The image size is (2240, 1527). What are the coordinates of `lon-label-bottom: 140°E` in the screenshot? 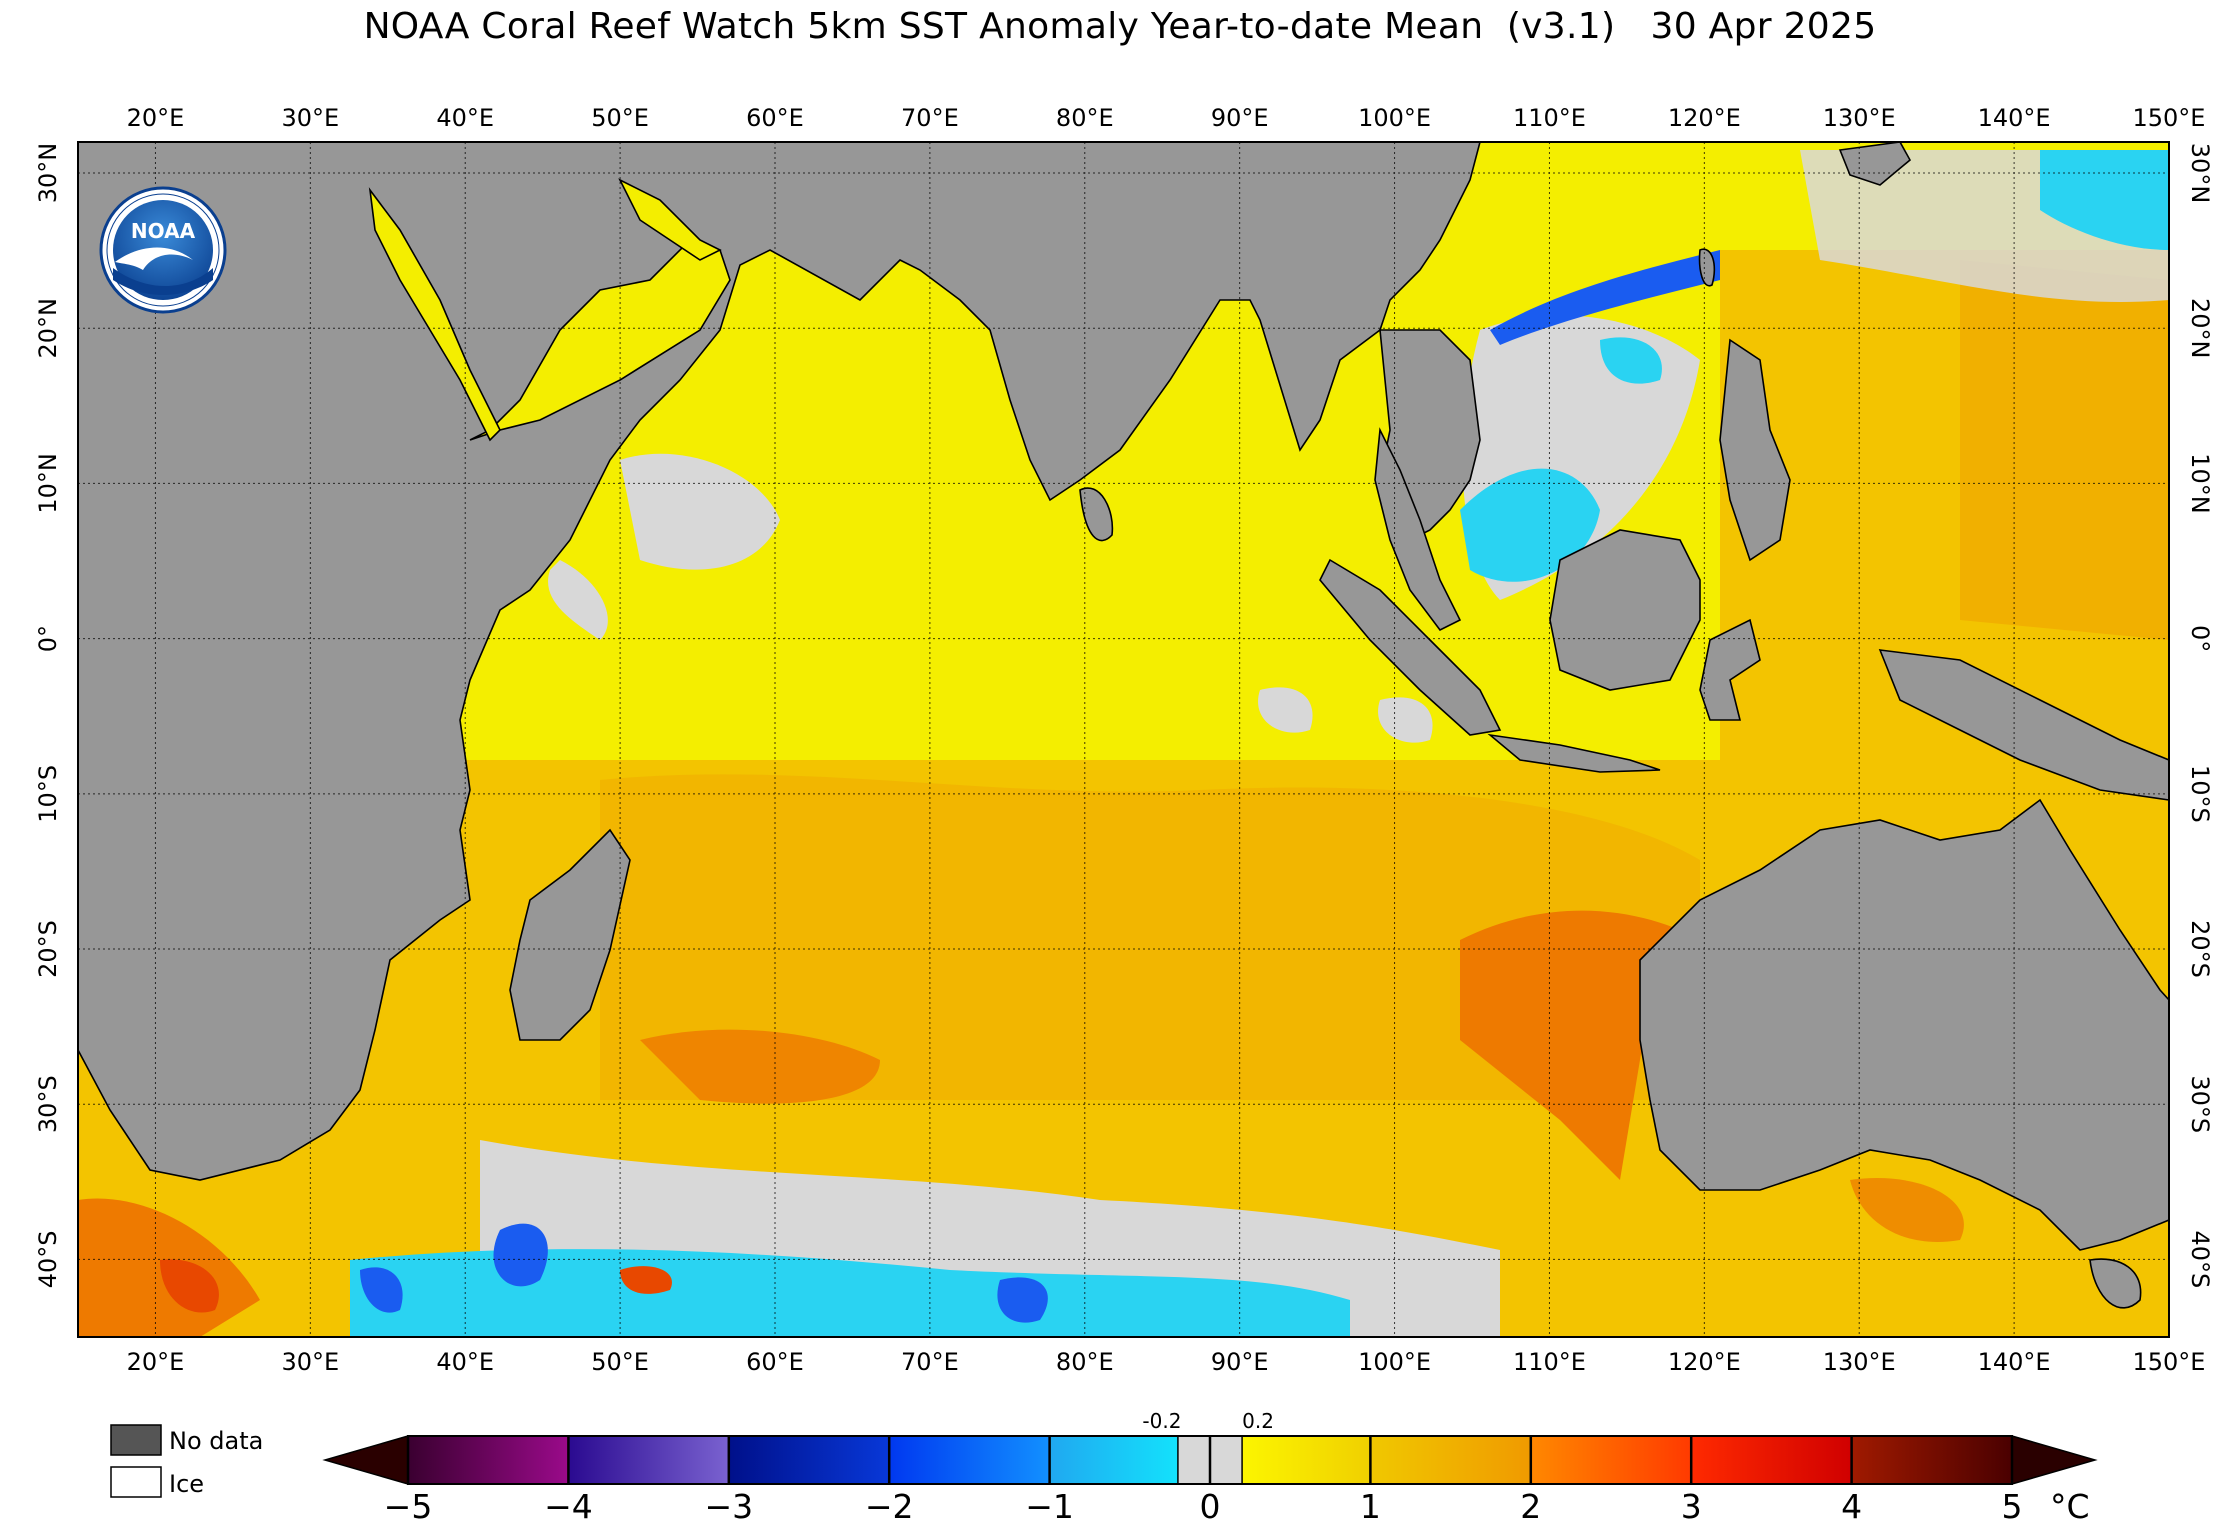 It's located at (2014, 1362).